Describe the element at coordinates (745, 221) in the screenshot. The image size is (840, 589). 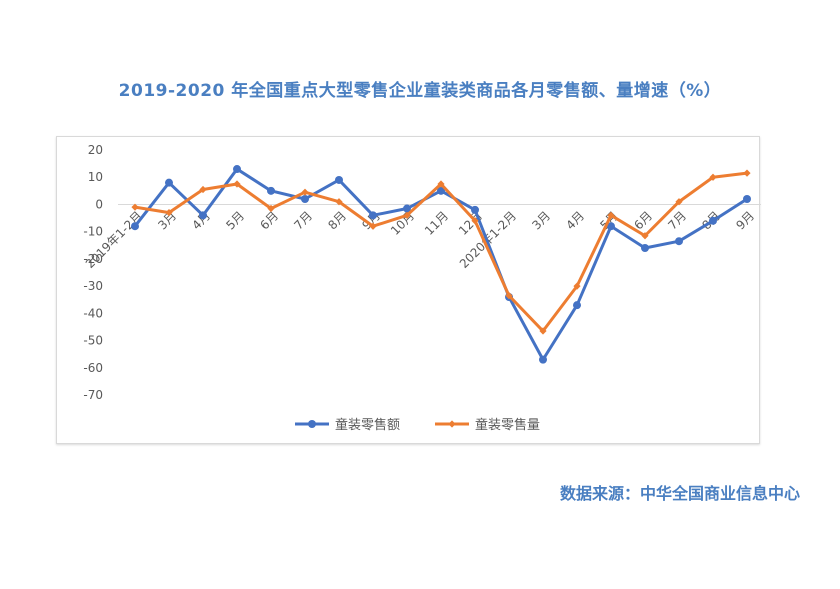
I see `x-tick-label: 9月` at that location.